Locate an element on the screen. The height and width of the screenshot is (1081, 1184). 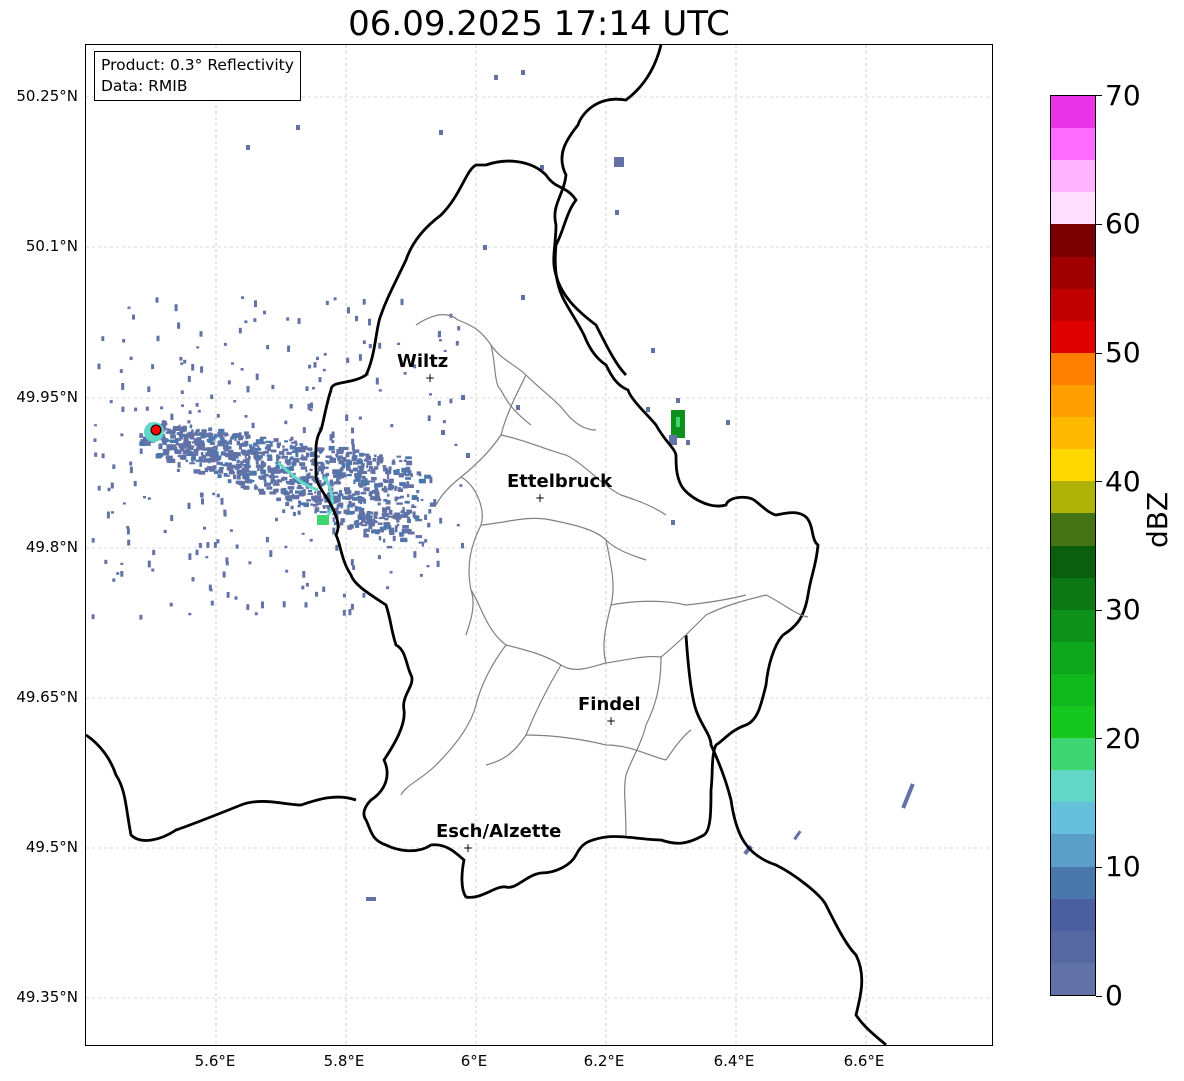
echo-strong-cell-core is located at coordinates (678, 422).